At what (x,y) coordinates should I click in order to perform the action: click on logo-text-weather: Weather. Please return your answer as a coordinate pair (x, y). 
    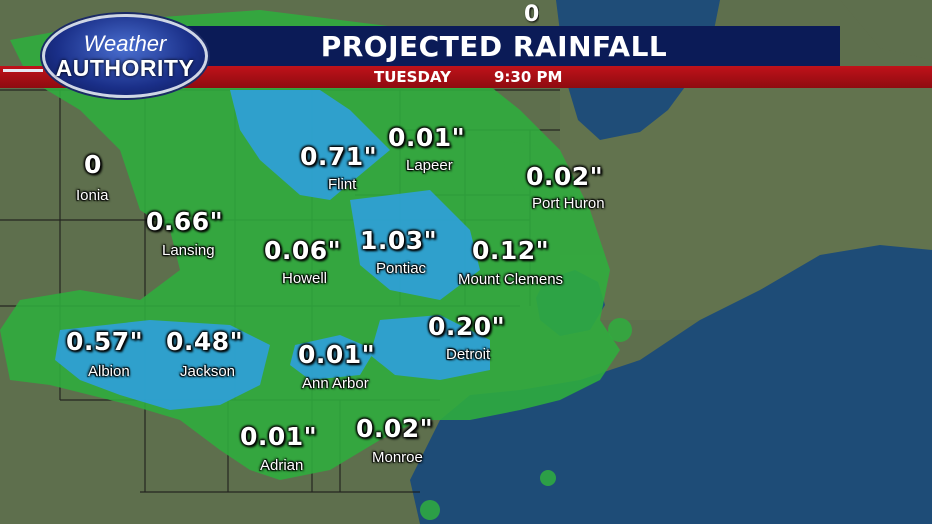
    Looking at the image, I should click on (125, 43).